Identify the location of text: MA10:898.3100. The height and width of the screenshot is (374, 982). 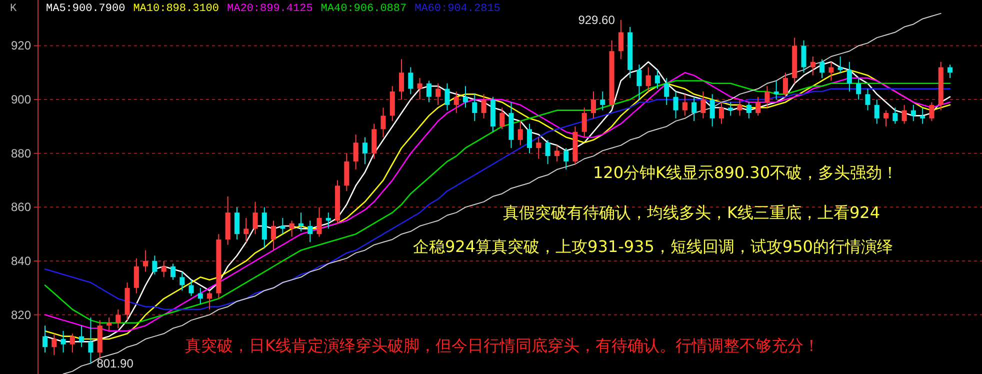
(176, 9).